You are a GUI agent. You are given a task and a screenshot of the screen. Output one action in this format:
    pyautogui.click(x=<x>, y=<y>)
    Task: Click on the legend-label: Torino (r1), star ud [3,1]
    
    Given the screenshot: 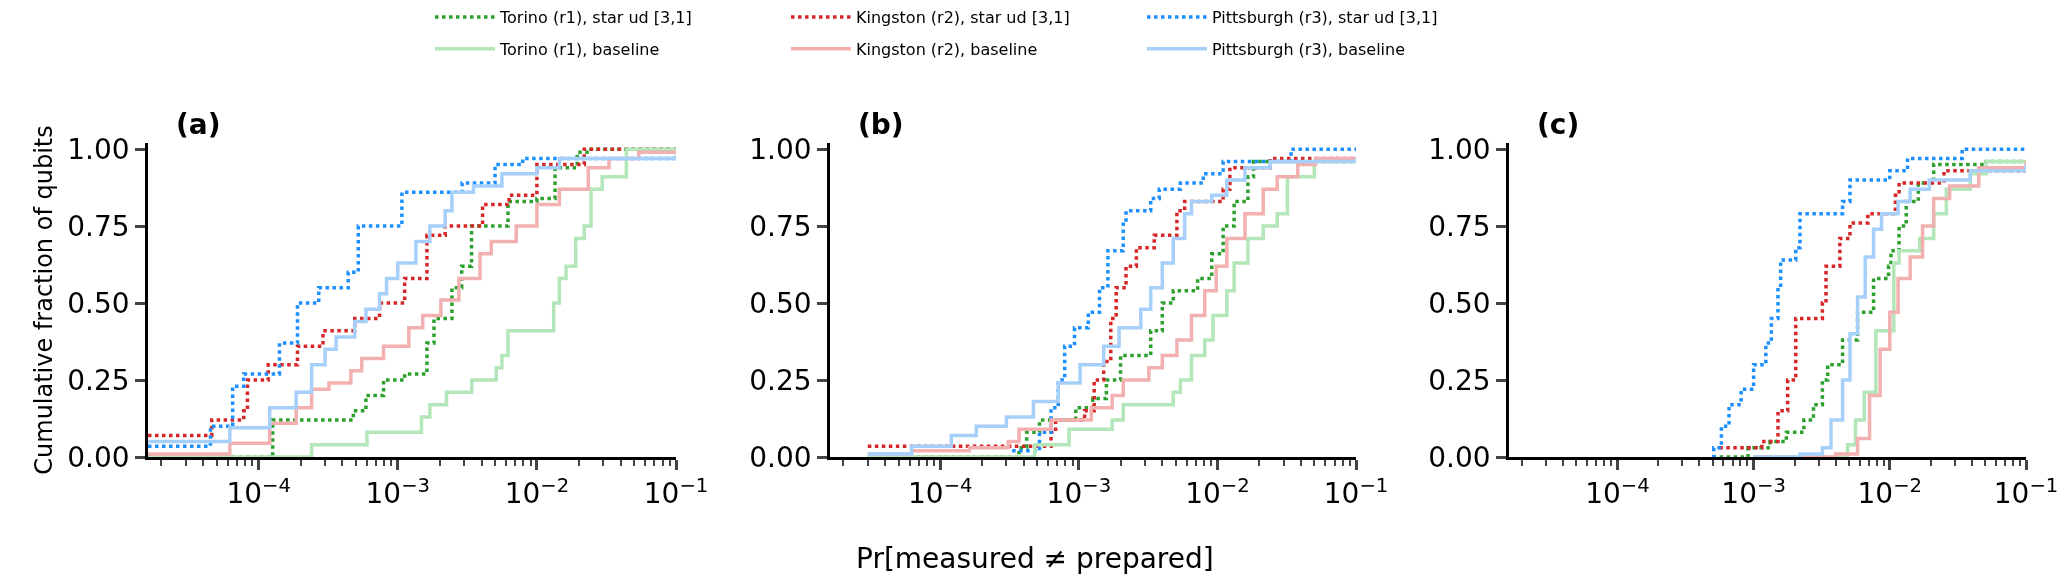 What is the action you would take?
    pyautogui.click(x=595, y=18)
    